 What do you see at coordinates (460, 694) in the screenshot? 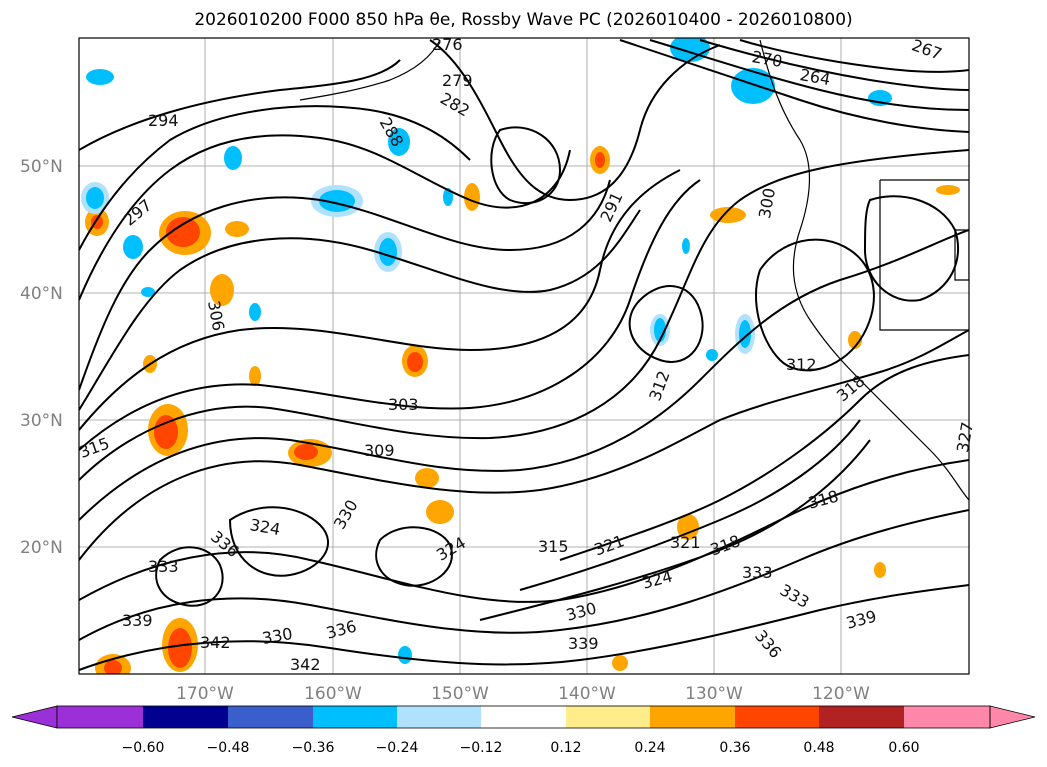
I see `lon-label-150w: 150°W` at bounding box center [460, 694].